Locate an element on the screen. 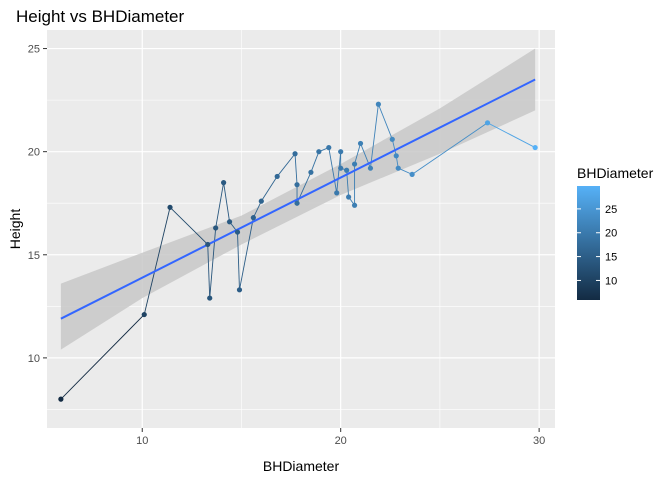  chart-title: Height vs BHDiameter is located at coordinates (100, 16).